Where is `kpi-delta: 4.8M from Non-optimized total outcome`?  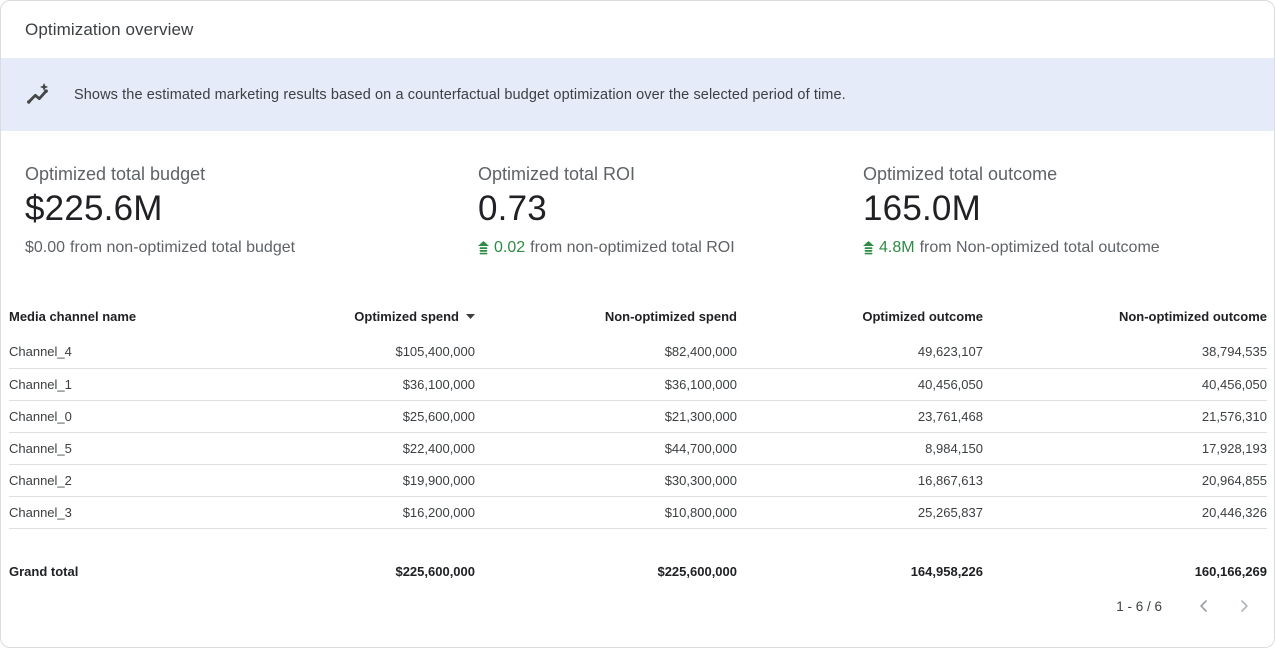
kpi-delta: 4.8M from Non-optimized total outcome is located at coordinates (1068, 248).